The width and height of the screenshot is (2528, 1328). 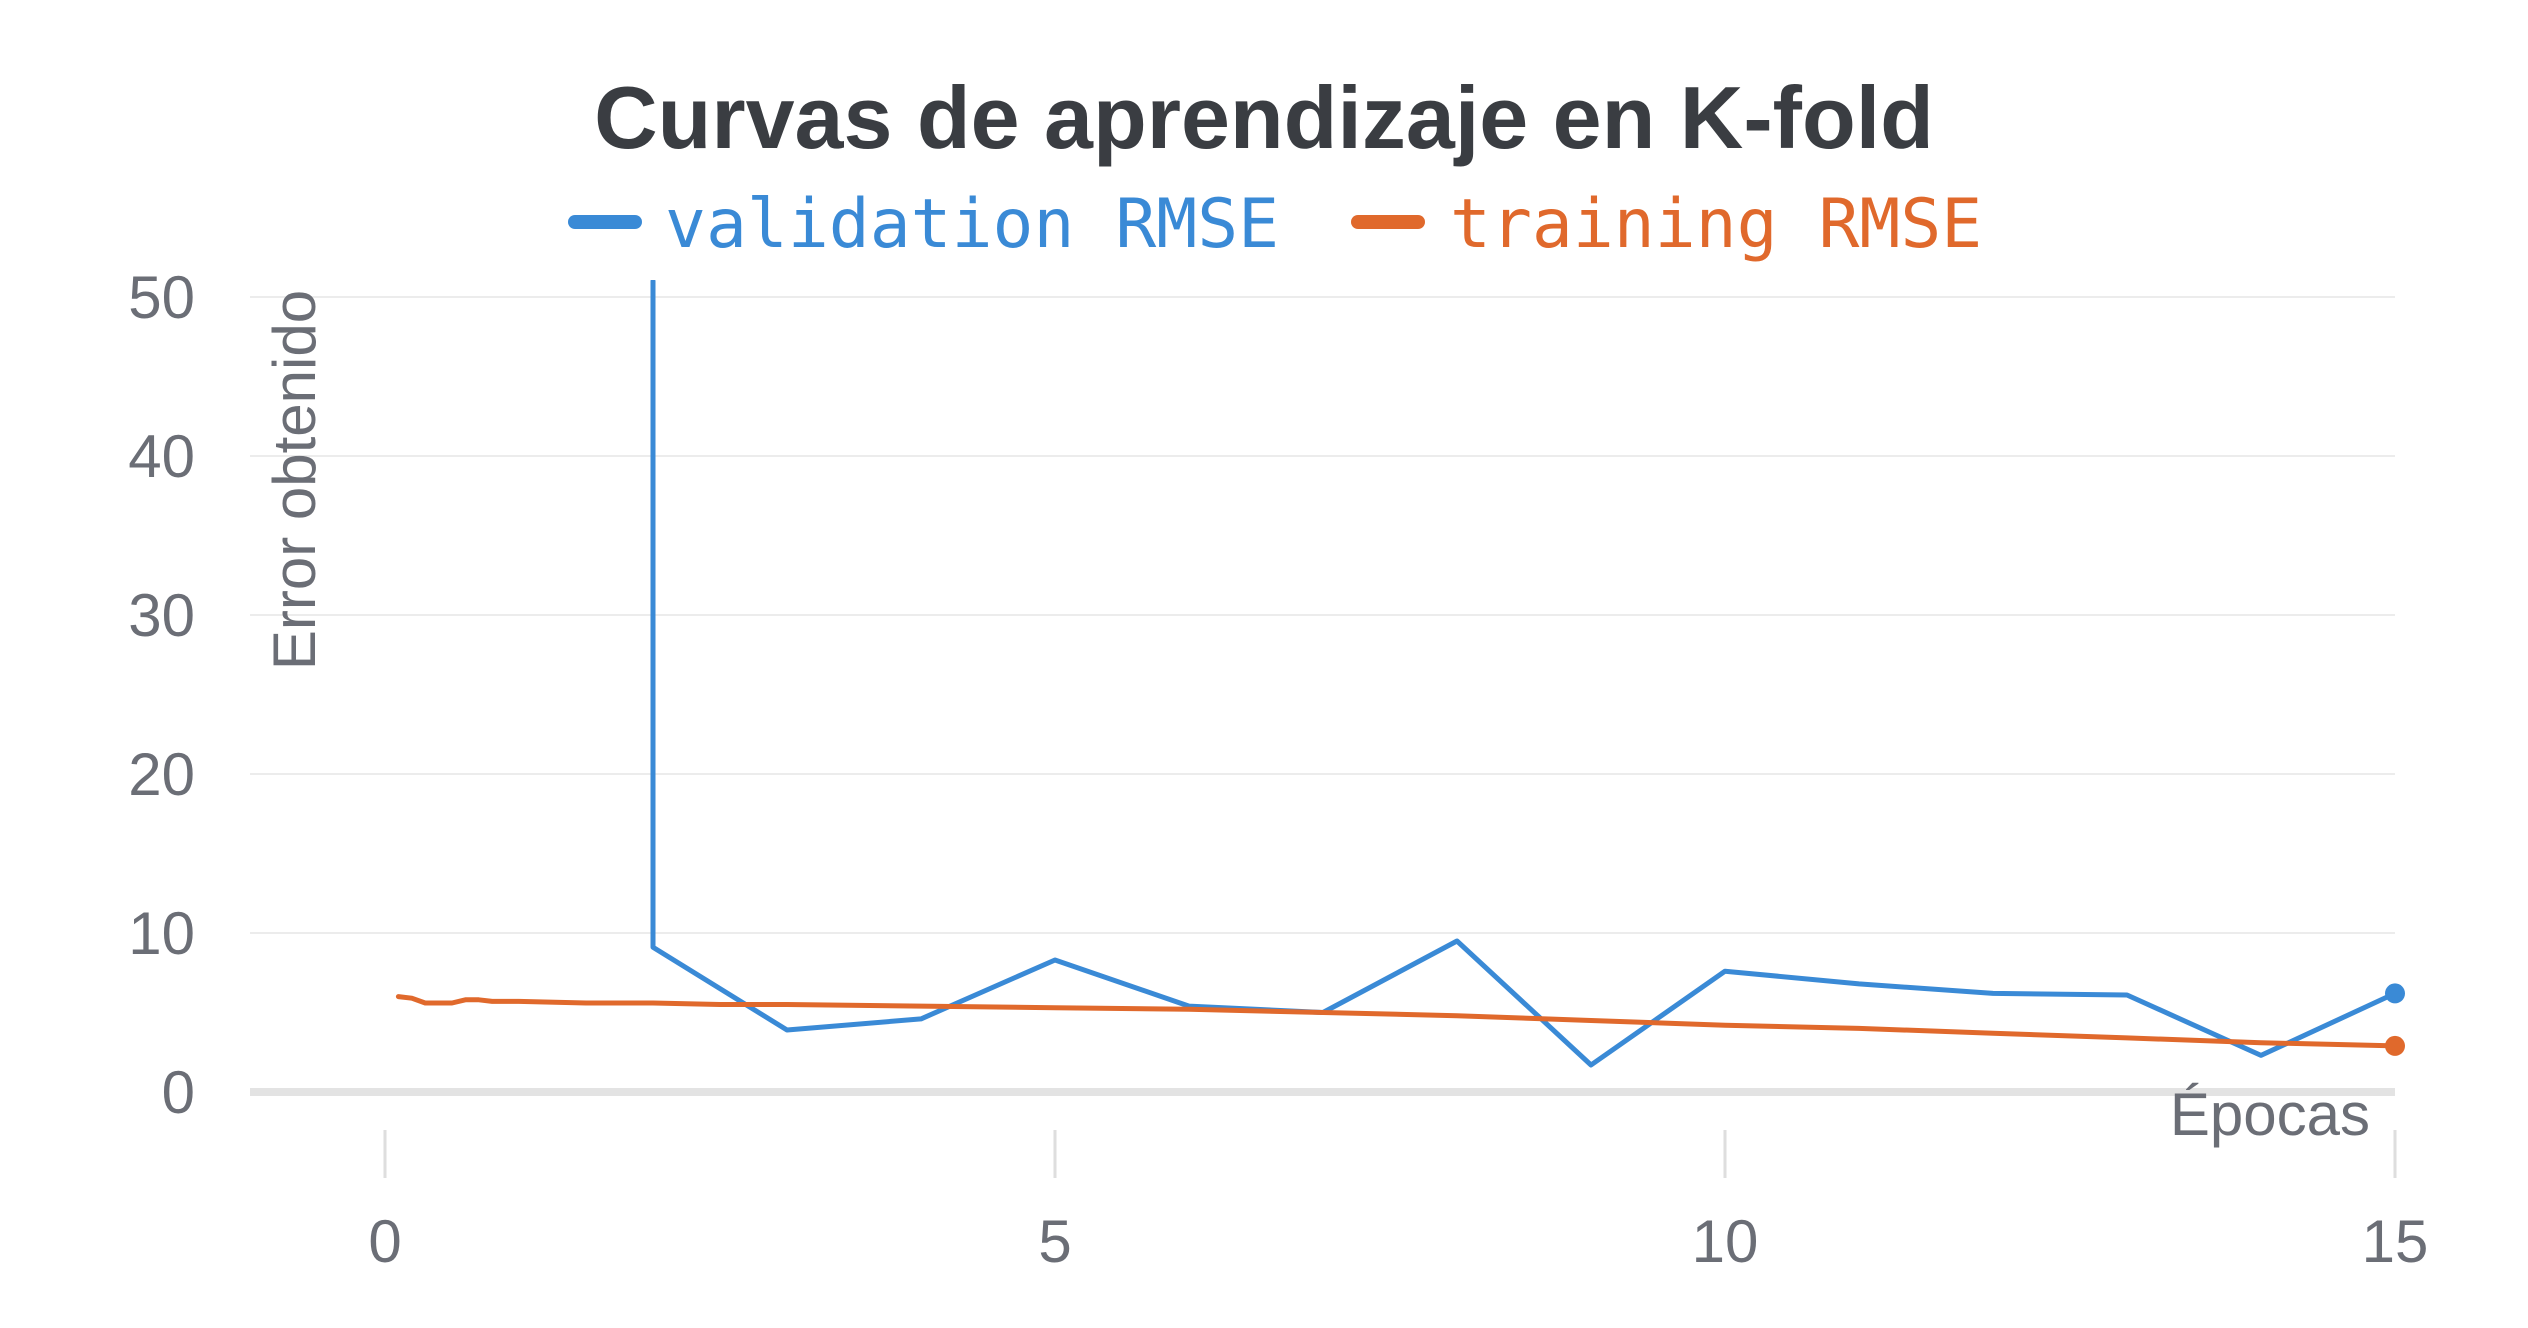 I want to click on y-tick-label: 10, so click(x=161, y=933).